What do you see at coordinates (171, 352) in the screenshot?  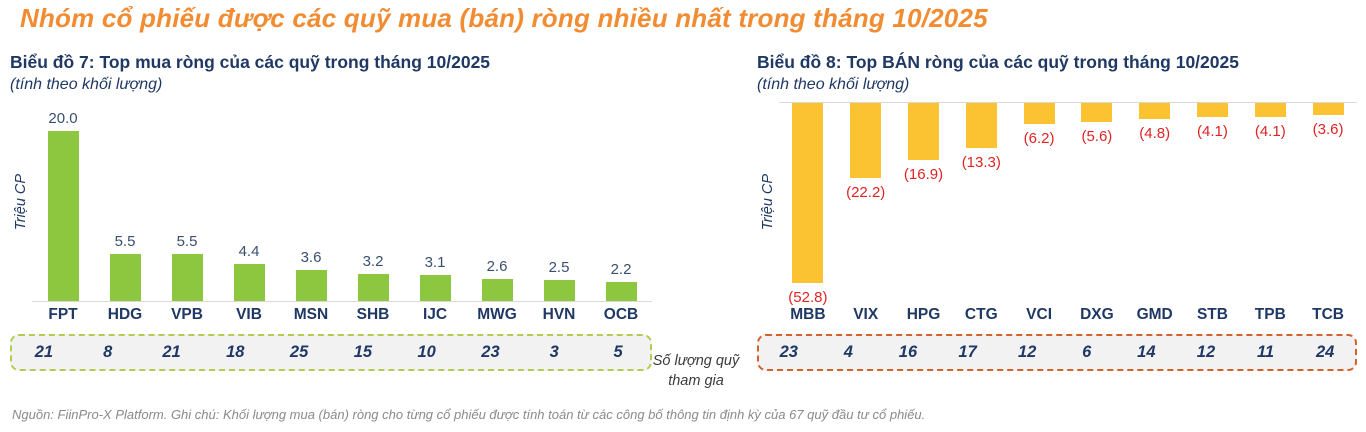 I see `fund-count-VPB: 21` at bounding box center [171, 352].